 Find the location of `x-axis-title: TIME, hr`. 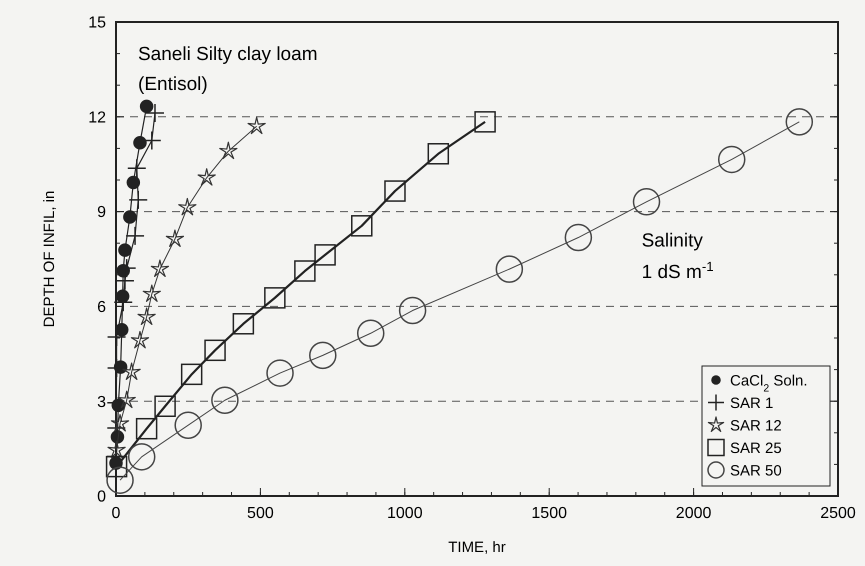

x-axis-title: TIME, hr is located at coordinates (477, 547).